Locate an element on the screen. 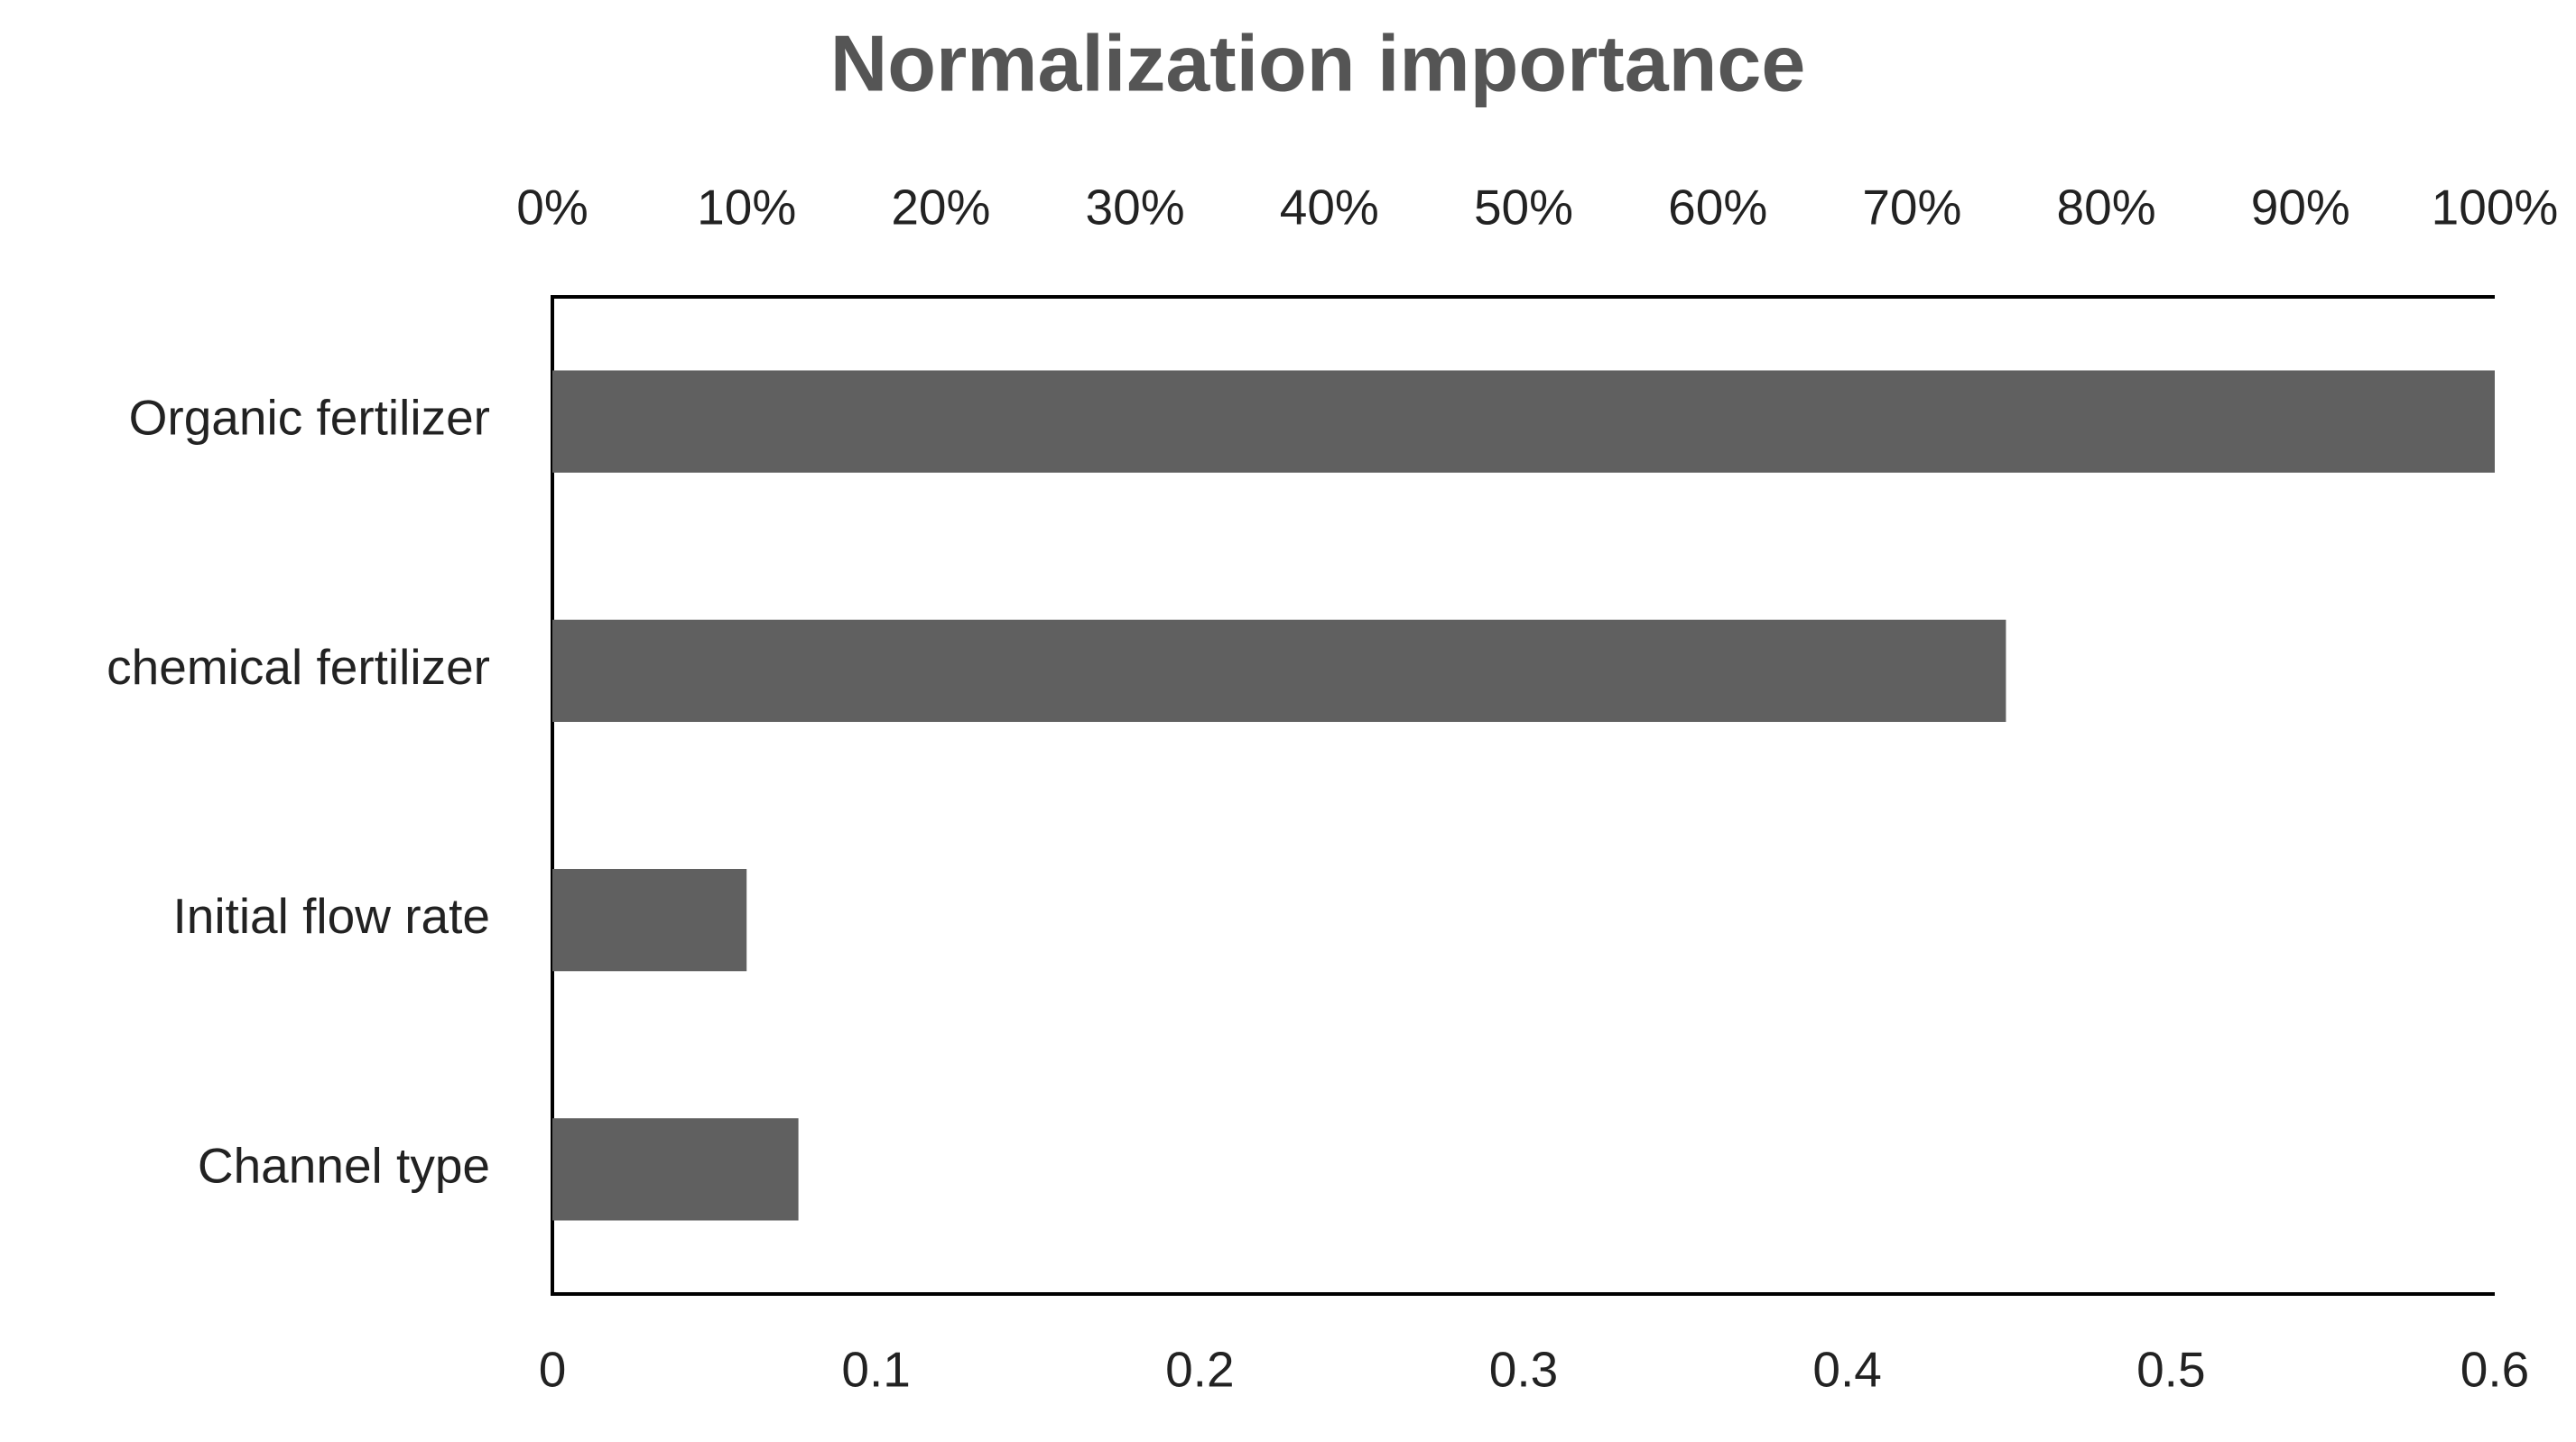  x-tick-label: 0.5 is located at coordinates (2170, 1370).